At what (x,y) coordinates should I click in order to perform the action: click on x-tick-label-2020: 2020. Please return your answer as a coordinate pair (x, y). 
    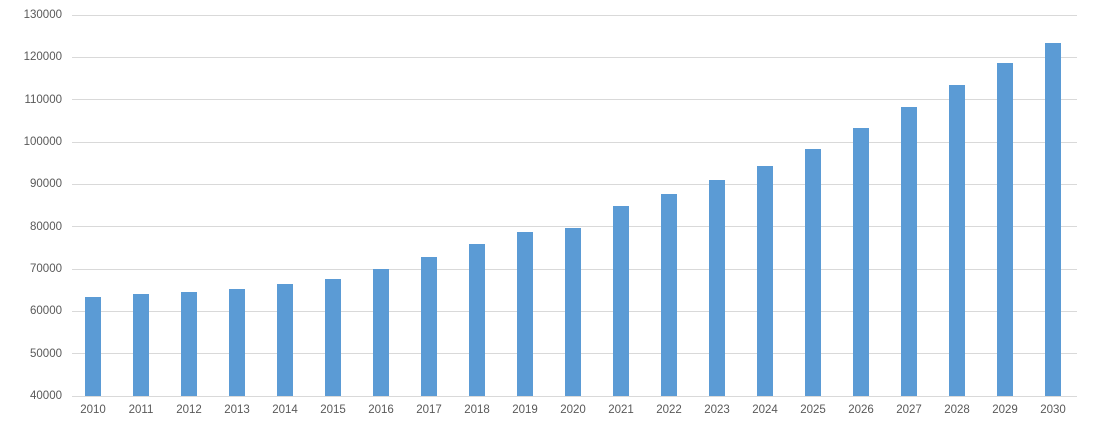
    Looking at the image, I should click on (573, 410).